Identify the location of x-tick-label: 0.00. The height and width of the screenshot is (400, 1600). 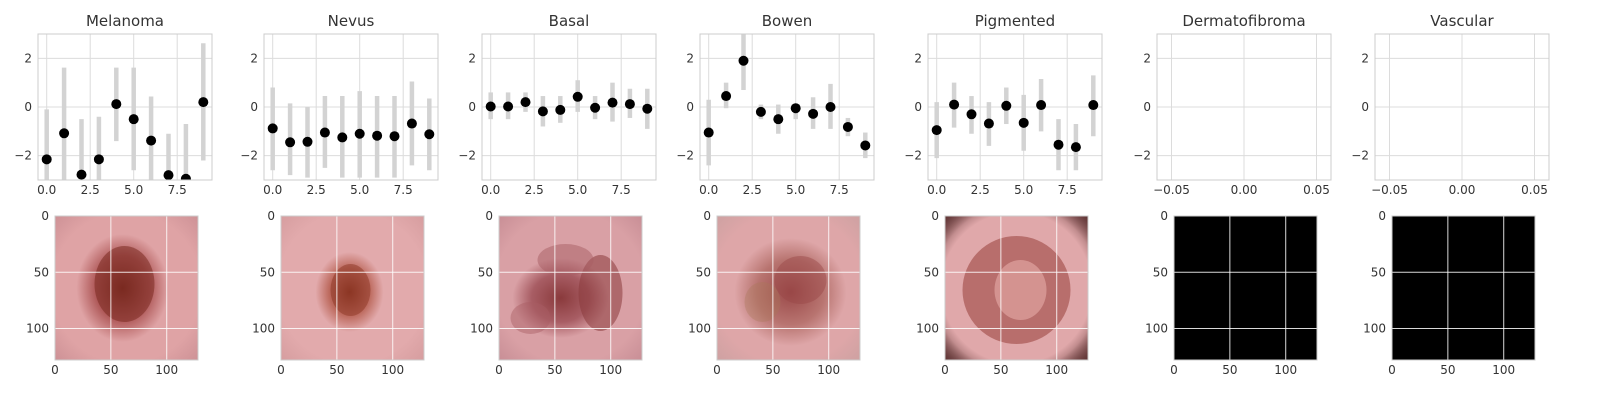
(1244, 190).